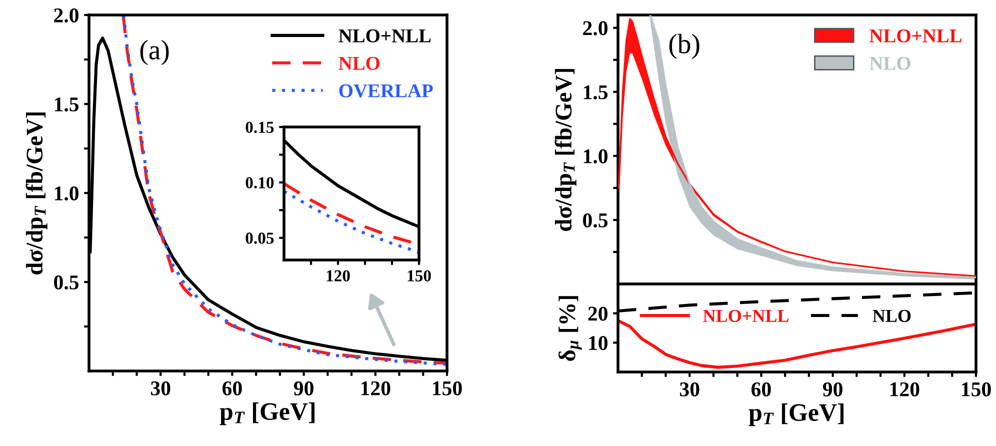  Describe the element at coordinates (598, 343) in the screenshot. I see `y-tick-label: 10` at that location.